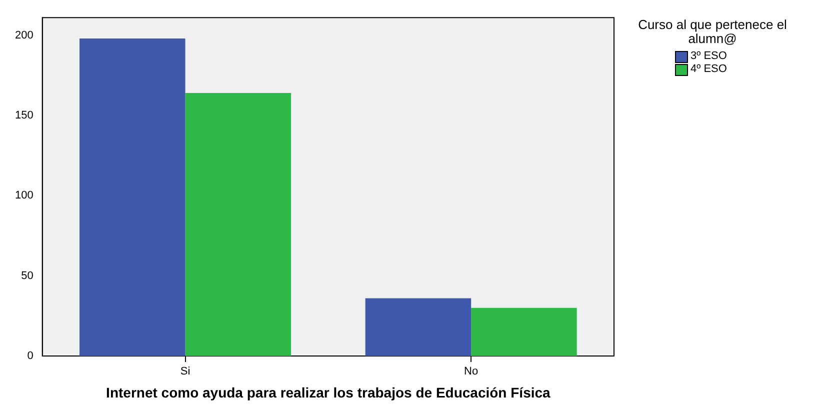  What do you see at coordinates (709, 69) in the screenshot?
I see `legend-label: 4º ESO` at bounding box center [709, 69].